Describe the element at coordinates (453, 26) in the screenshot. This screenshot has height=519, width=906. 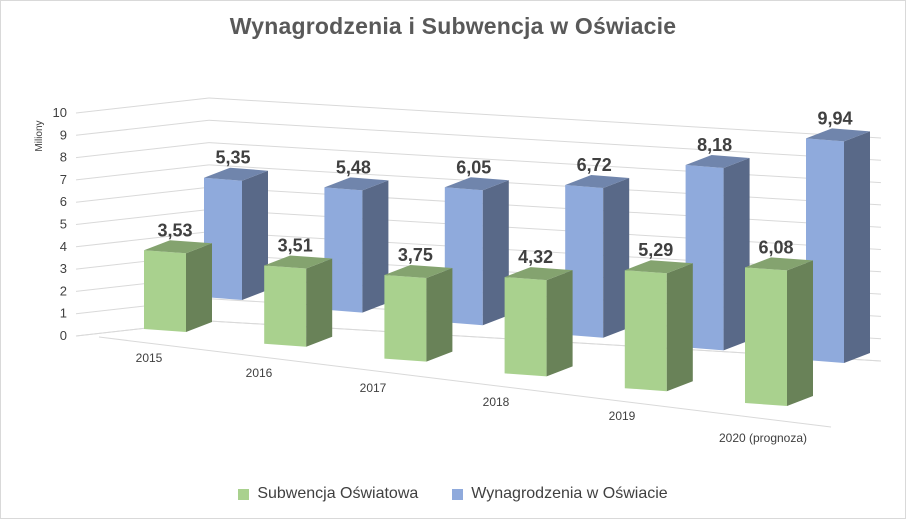
I see `chart-title: Wynagrodzenia i Subwencja w Oświacie` at that location.